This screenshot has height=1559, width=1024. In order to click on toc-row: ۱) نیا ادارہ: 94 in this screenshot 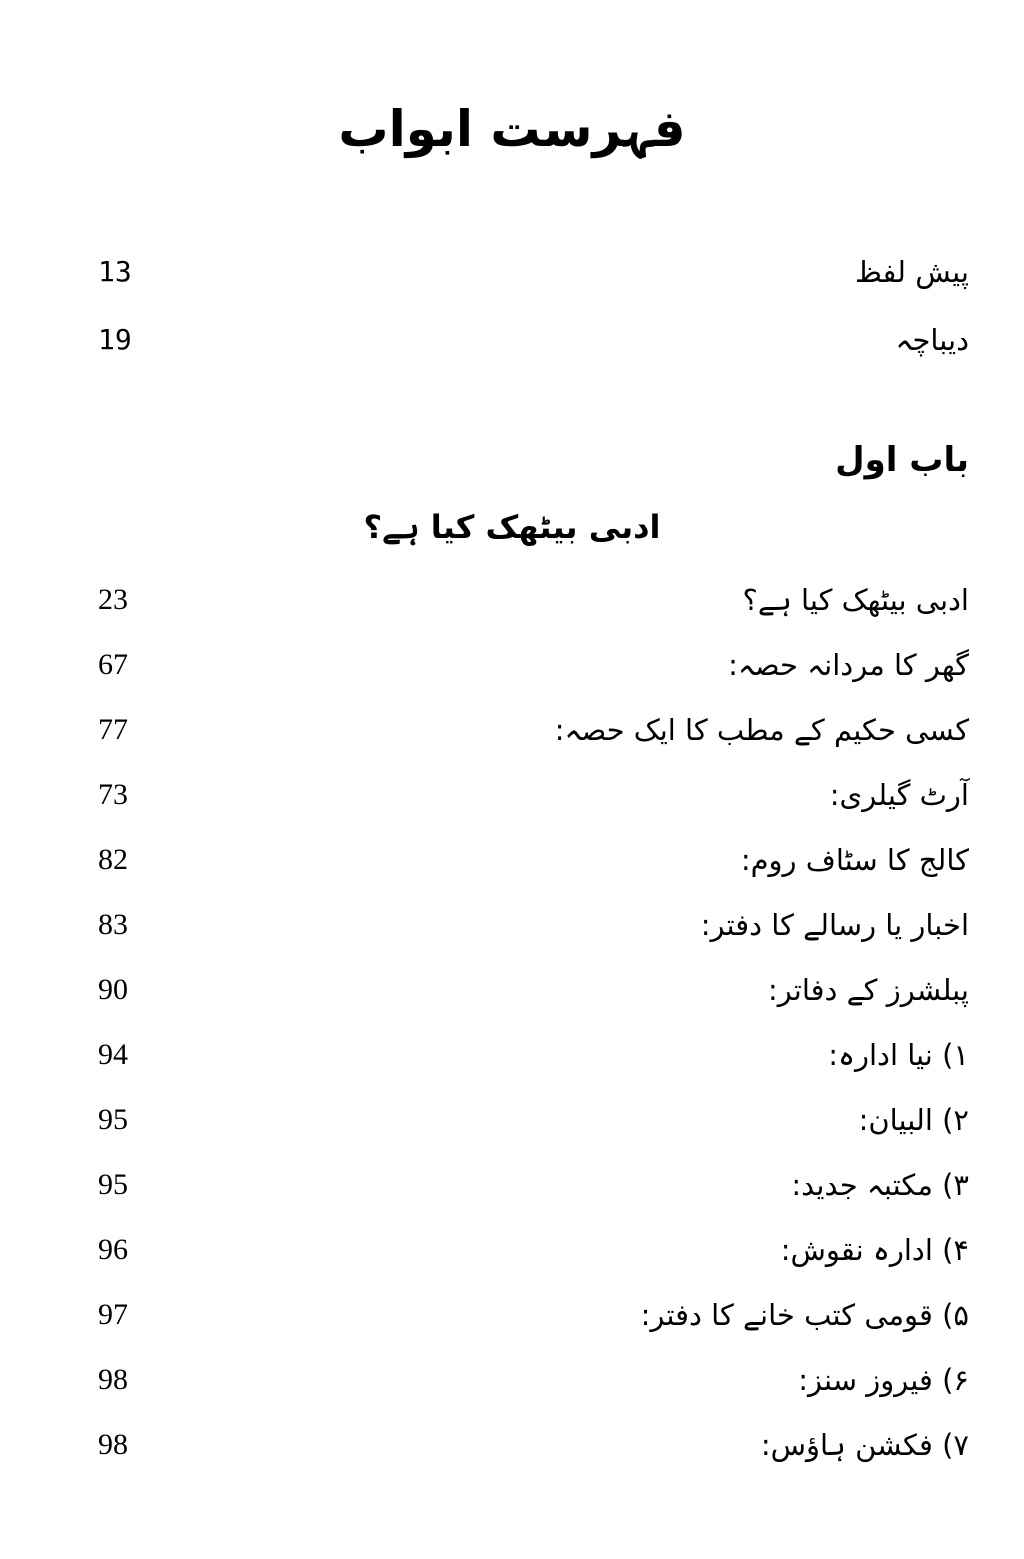, I will do `click(512, 1055)`.